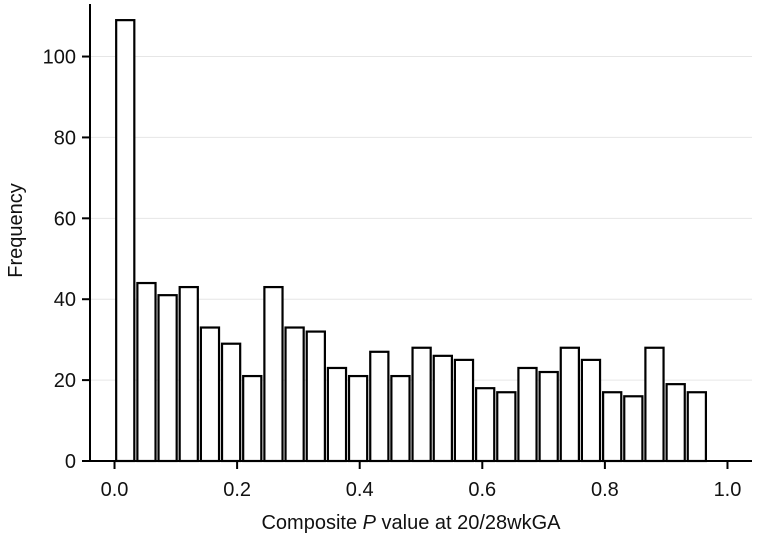 The image size is (760, 542). I want to click on y-axis-title: Frequency, so click(16, 230).